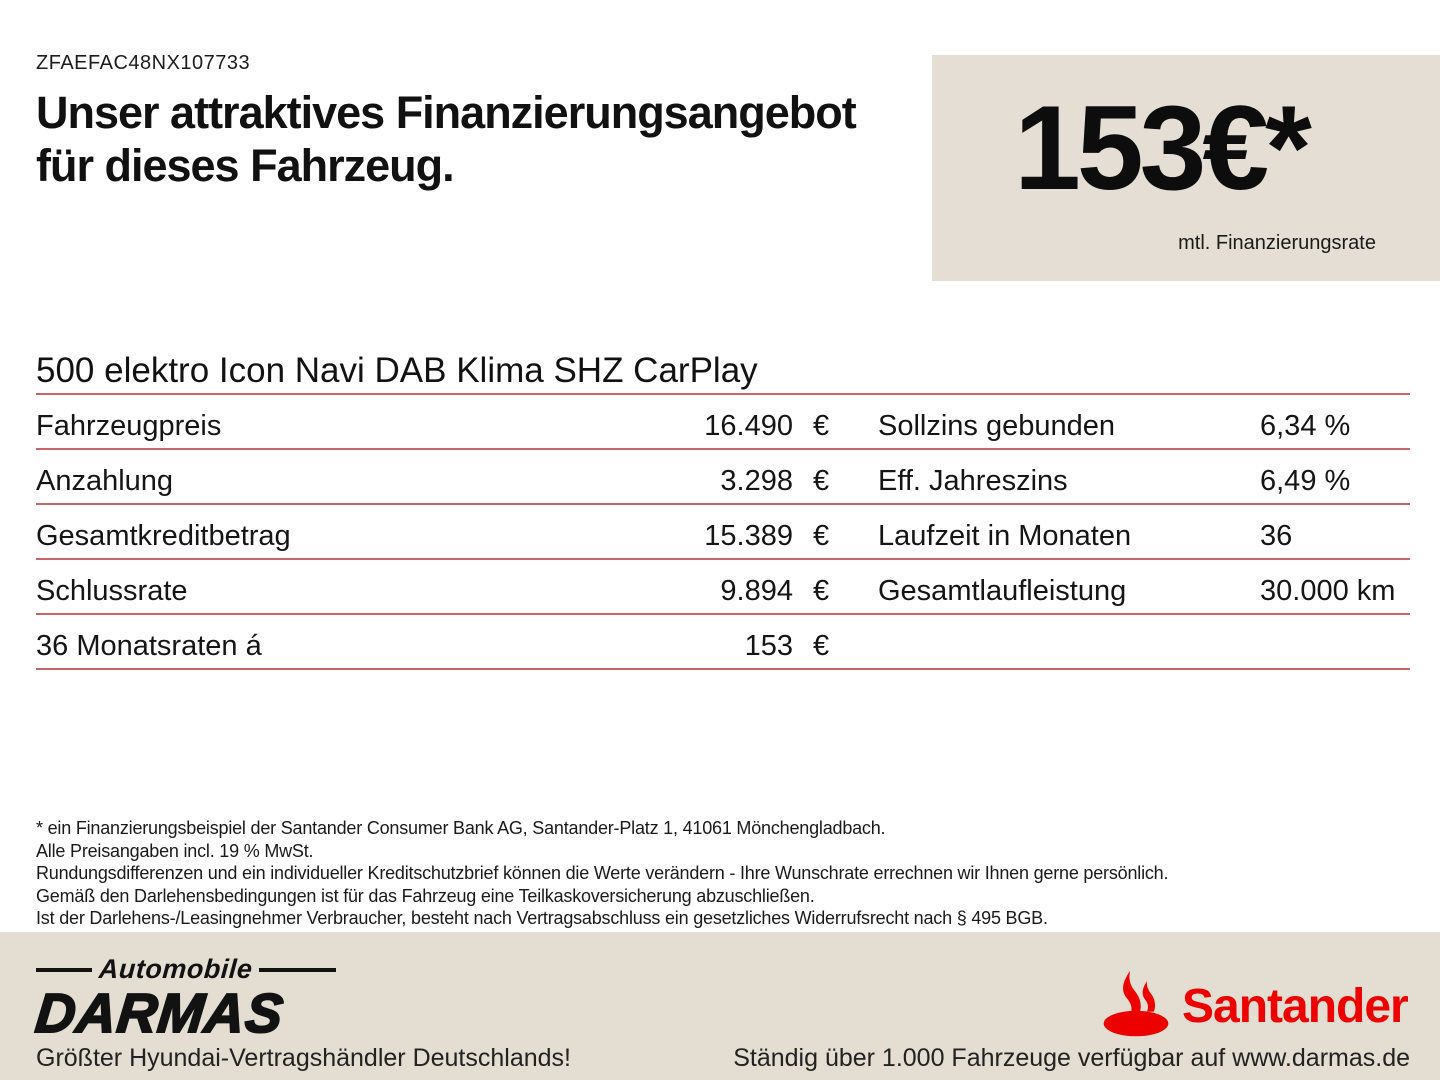 The image size is (1440, 1080). I want to click on row-value: 3.298, so click(756, 481).